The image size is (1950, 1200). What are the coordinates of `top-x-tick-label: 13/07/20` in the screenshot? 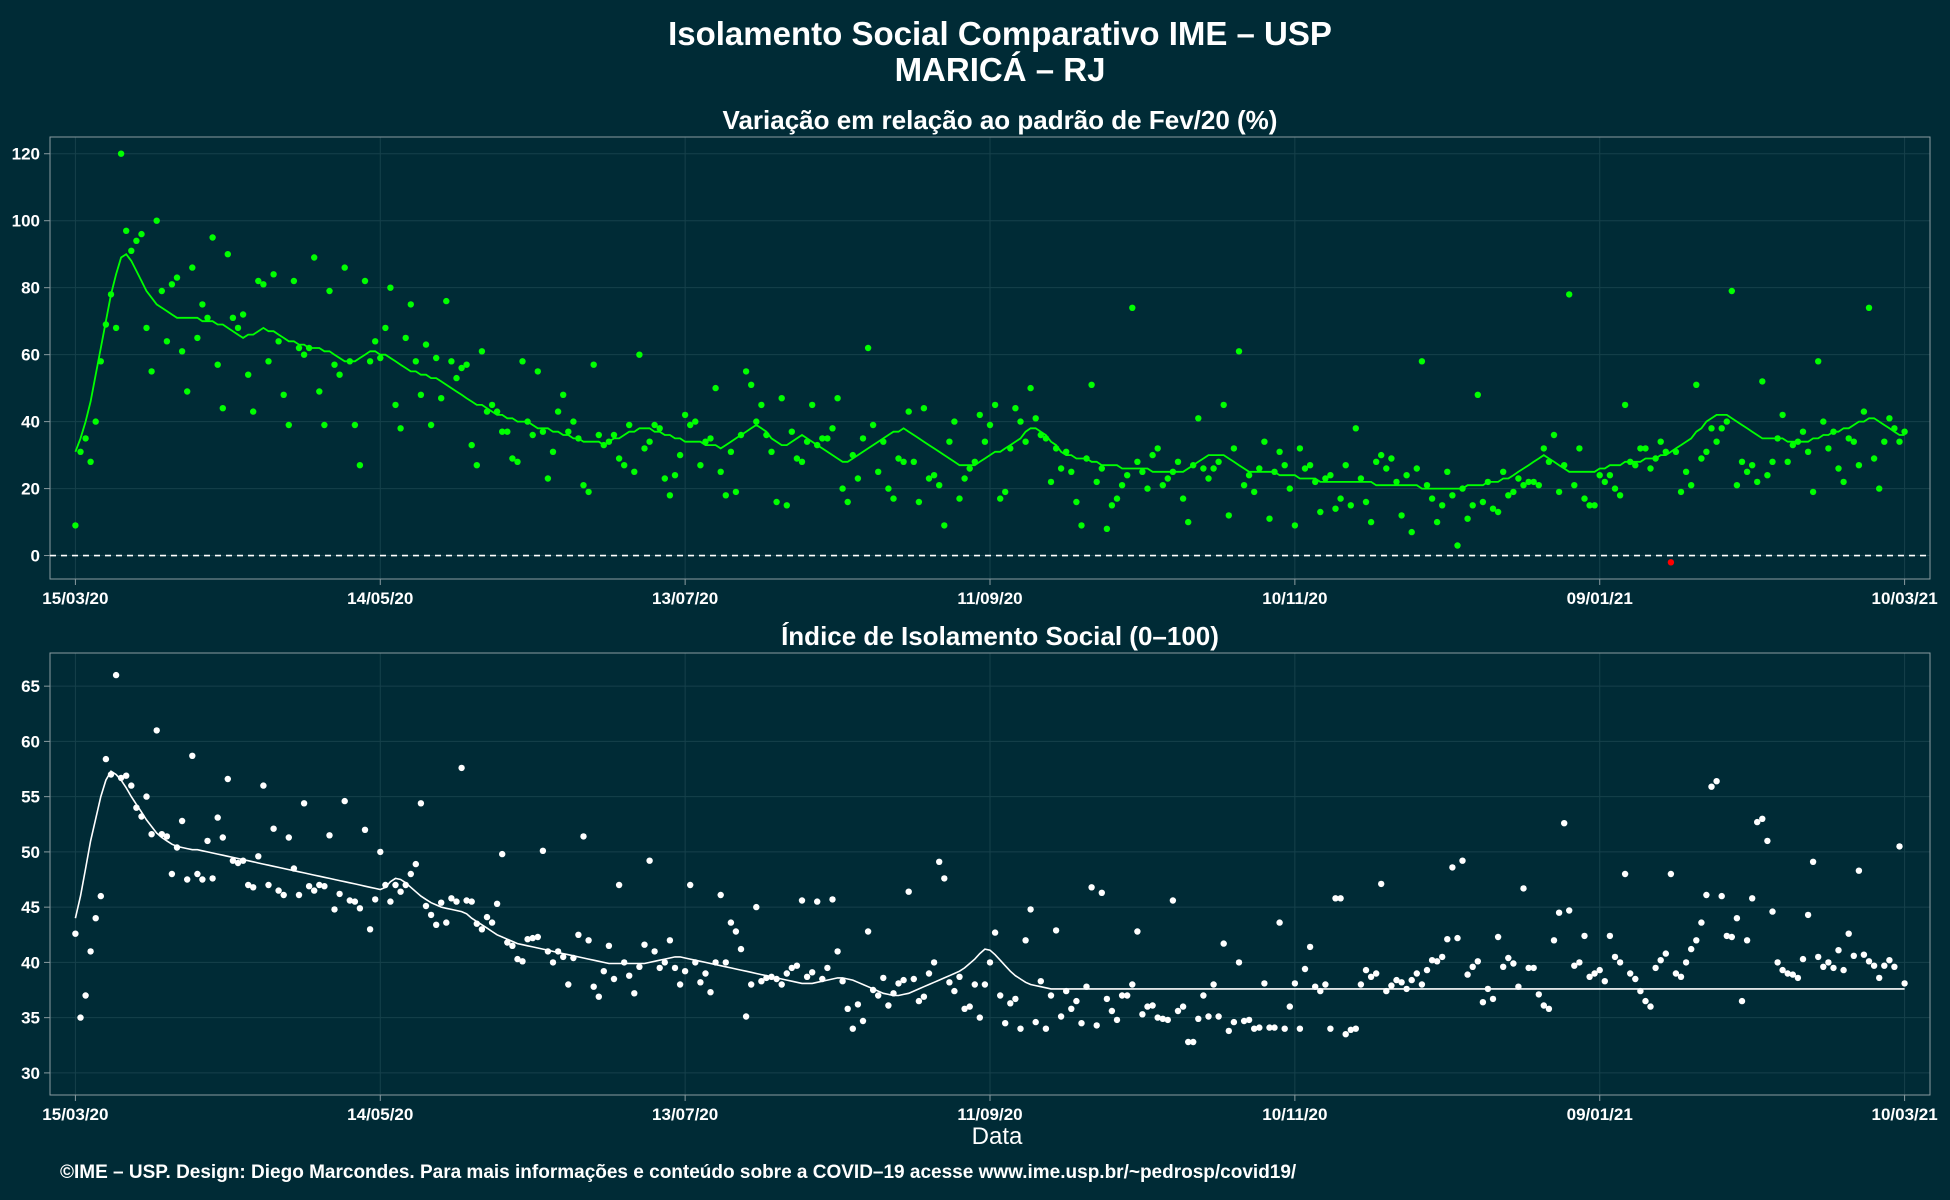 It's located at (685, 598).